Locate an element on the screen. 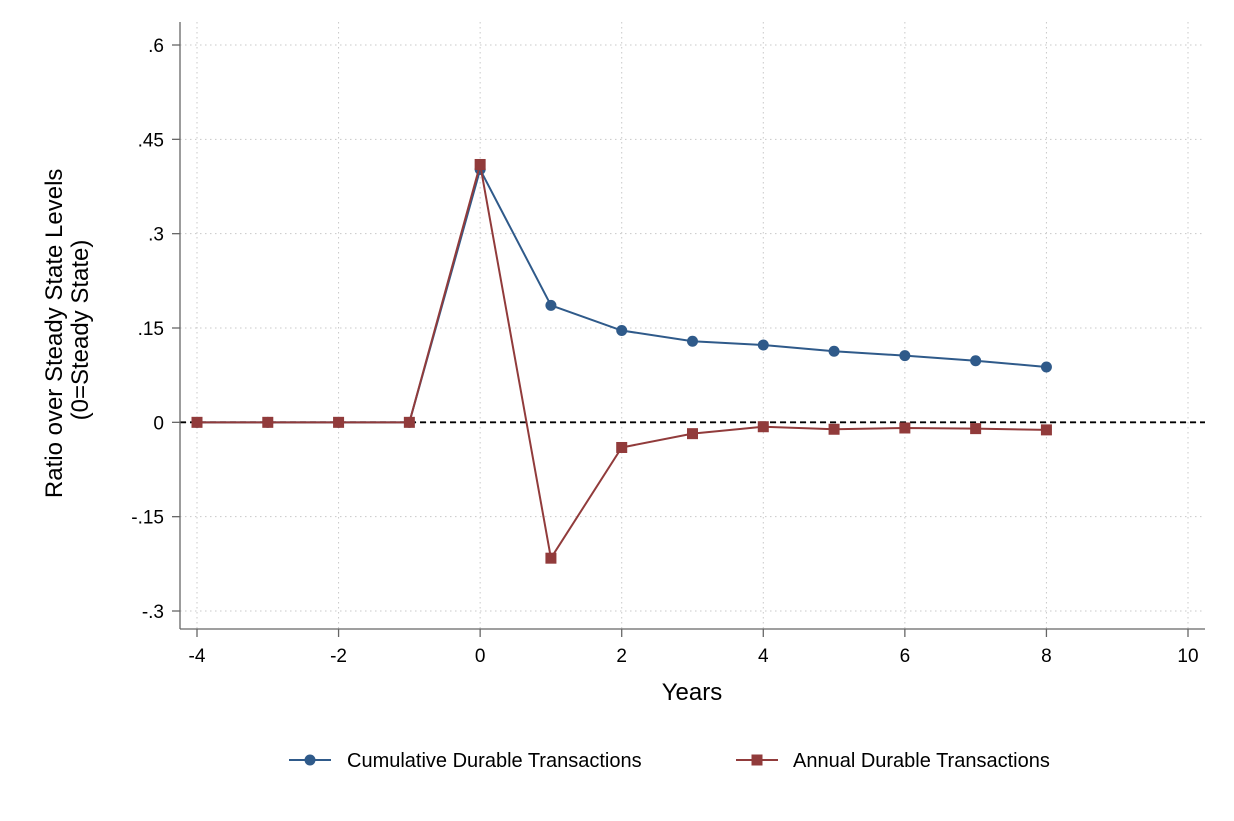 The image size is (1234, 821). x-tick-label: 6 is located at coordinates (905, 656).